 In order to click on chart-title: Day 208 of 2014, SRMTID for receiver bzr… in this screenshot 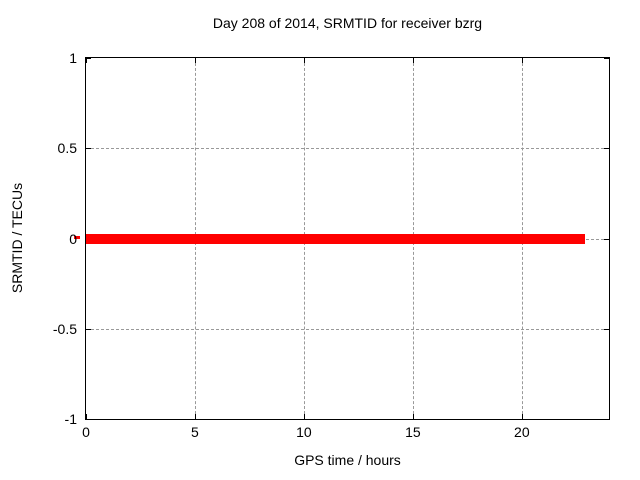, I will do `click(347, 23)`.